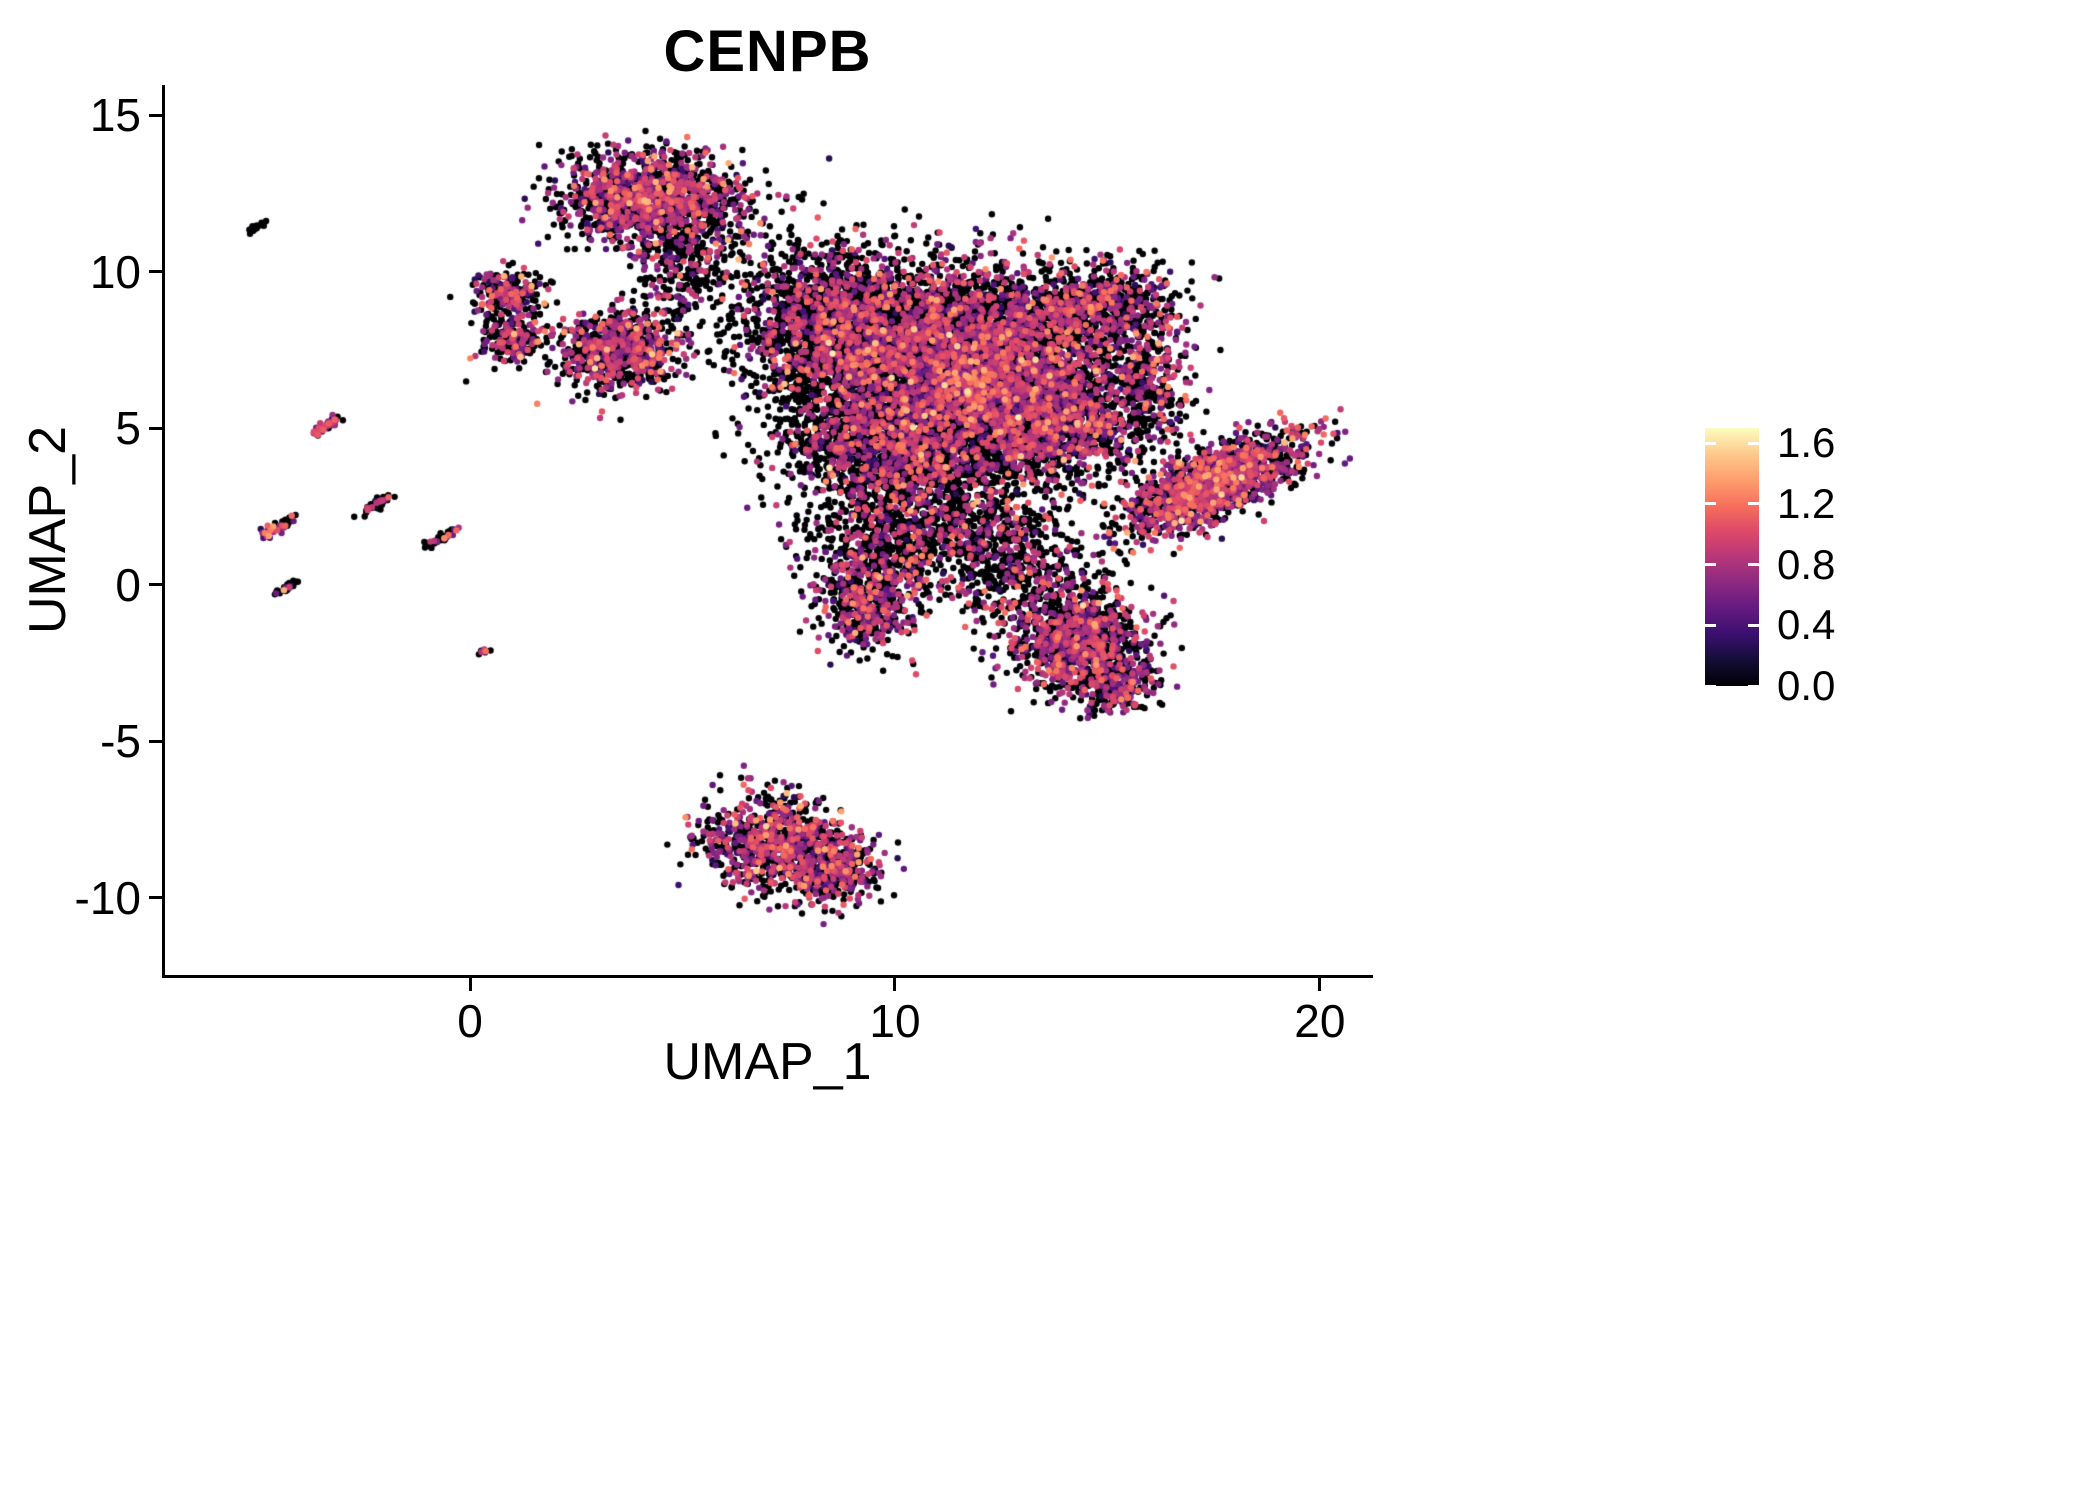  I want to click on colorbar-tick-label: 0.4, so click(1806, 625).